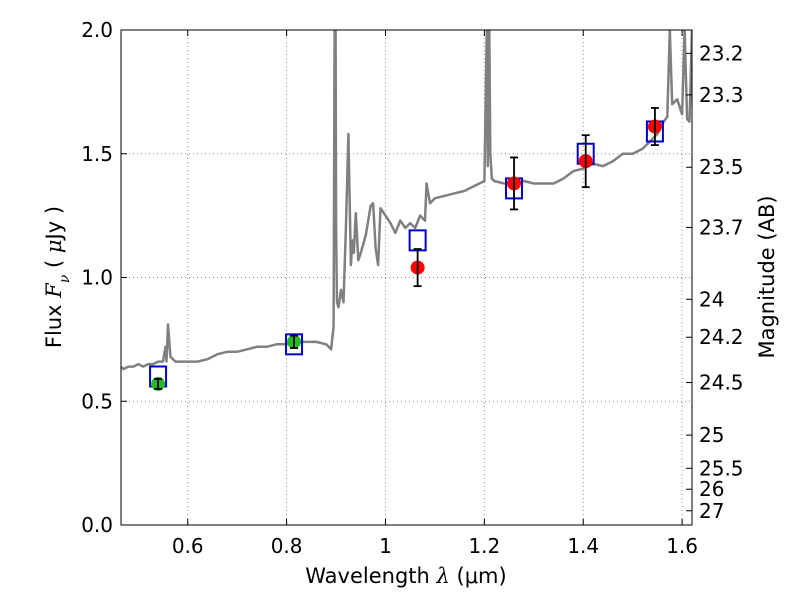  I want to click on y-tick-label: 1.5, so click(97, 154).